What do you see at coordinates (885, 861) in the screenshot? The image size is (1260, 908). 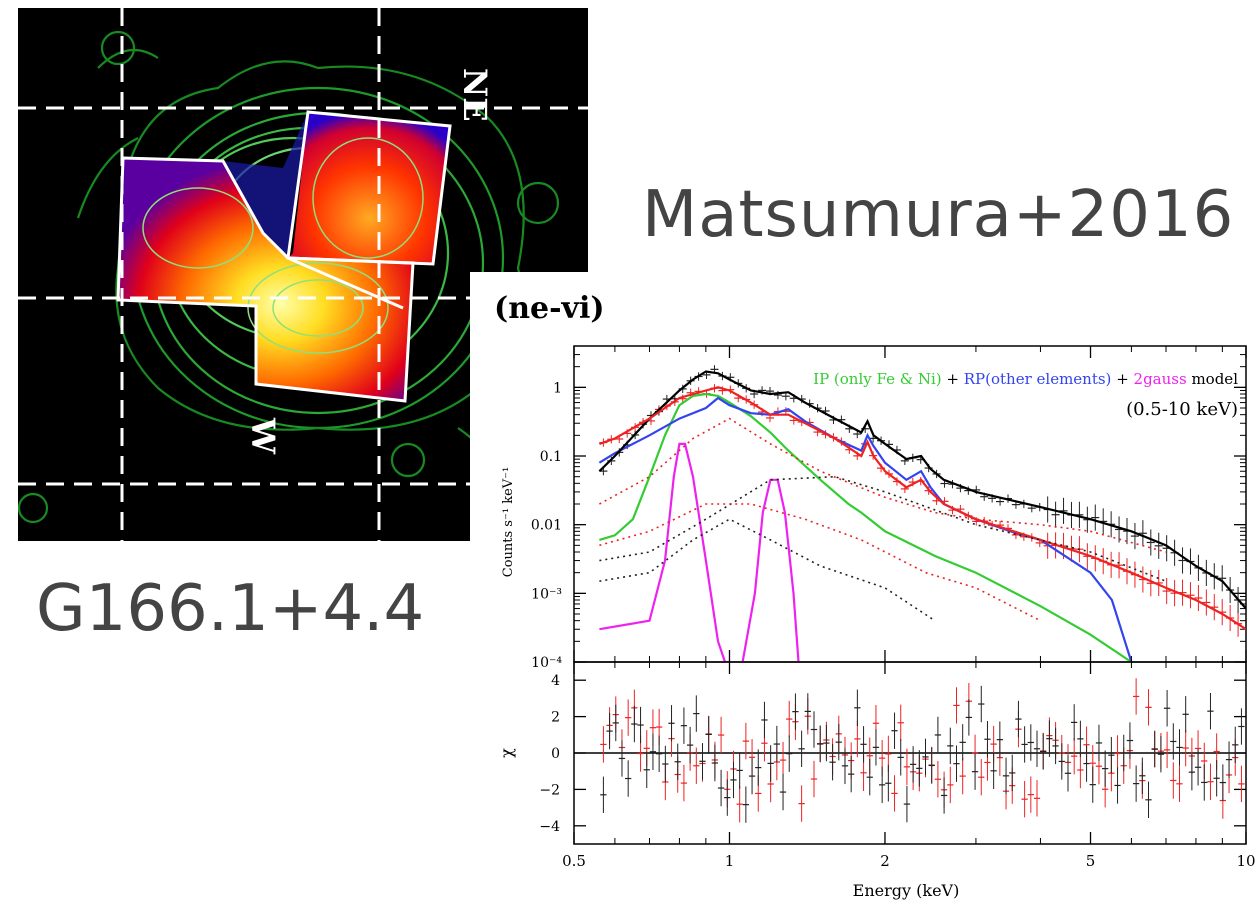 I see `x-tick-label: 2` at bounding box center [885, 861].